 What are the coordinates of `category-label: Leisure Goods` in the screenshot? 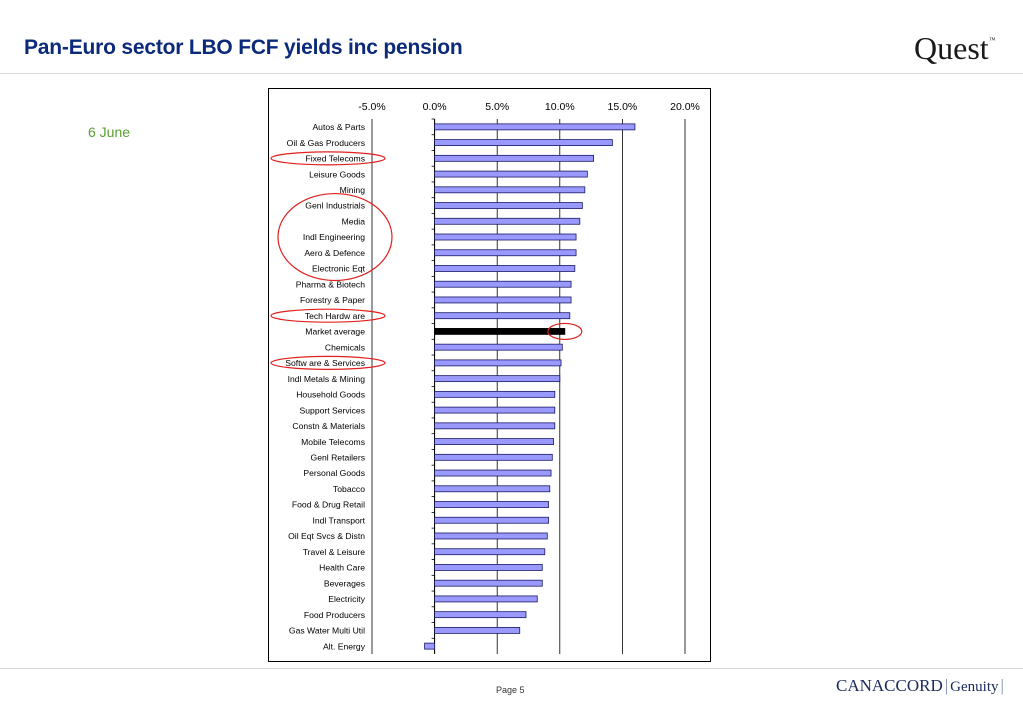 It's located at (337, 174).